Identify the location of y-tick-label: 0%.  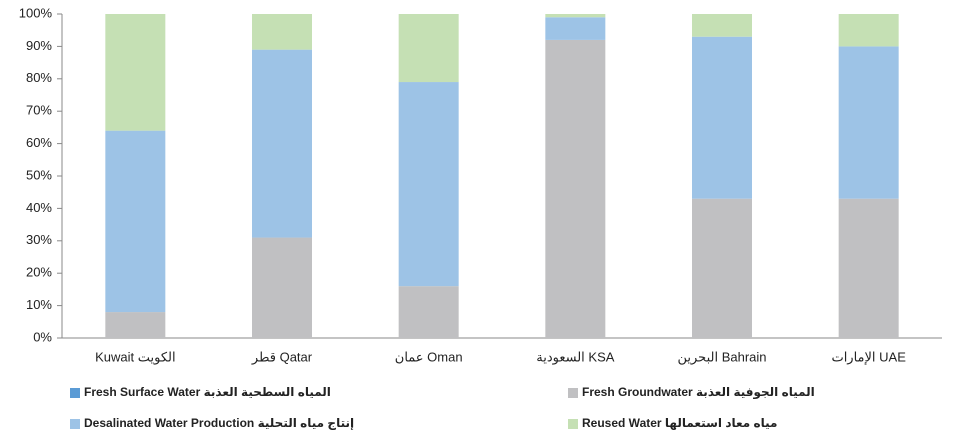
(42, 336).